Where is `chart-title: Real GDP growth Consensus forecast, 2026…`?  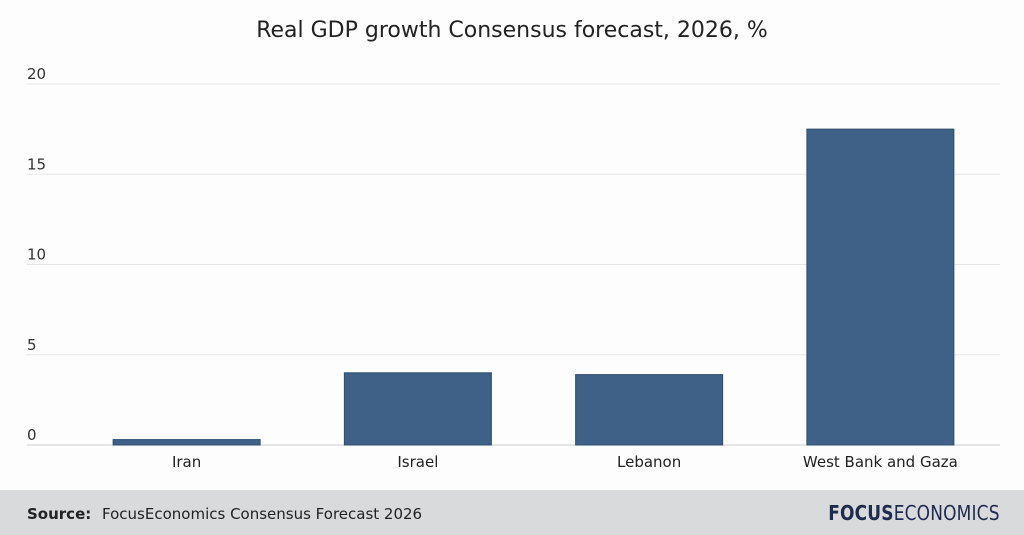
chart-title: Real GDP growth Consensus forecast, 2026… is located at coordinates (512, 30).